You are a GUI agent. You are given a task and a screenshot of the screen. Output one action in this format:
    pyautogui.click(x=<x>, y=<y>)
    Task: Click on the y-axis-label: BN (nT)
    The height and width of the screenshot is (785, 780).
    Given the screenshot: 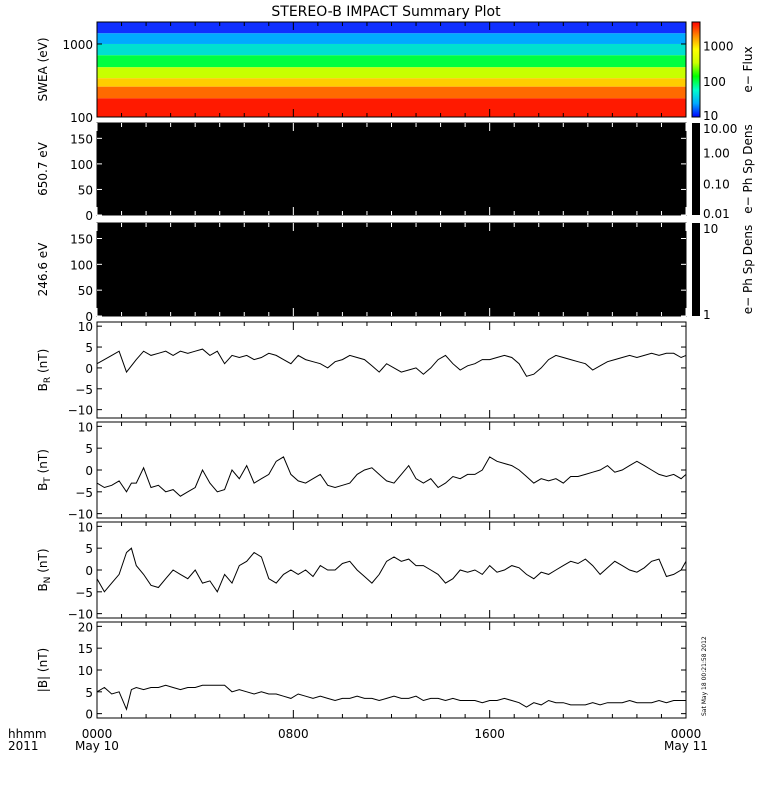 What is the action you would take?
    pyautogui.click(x=44, y=569)
    